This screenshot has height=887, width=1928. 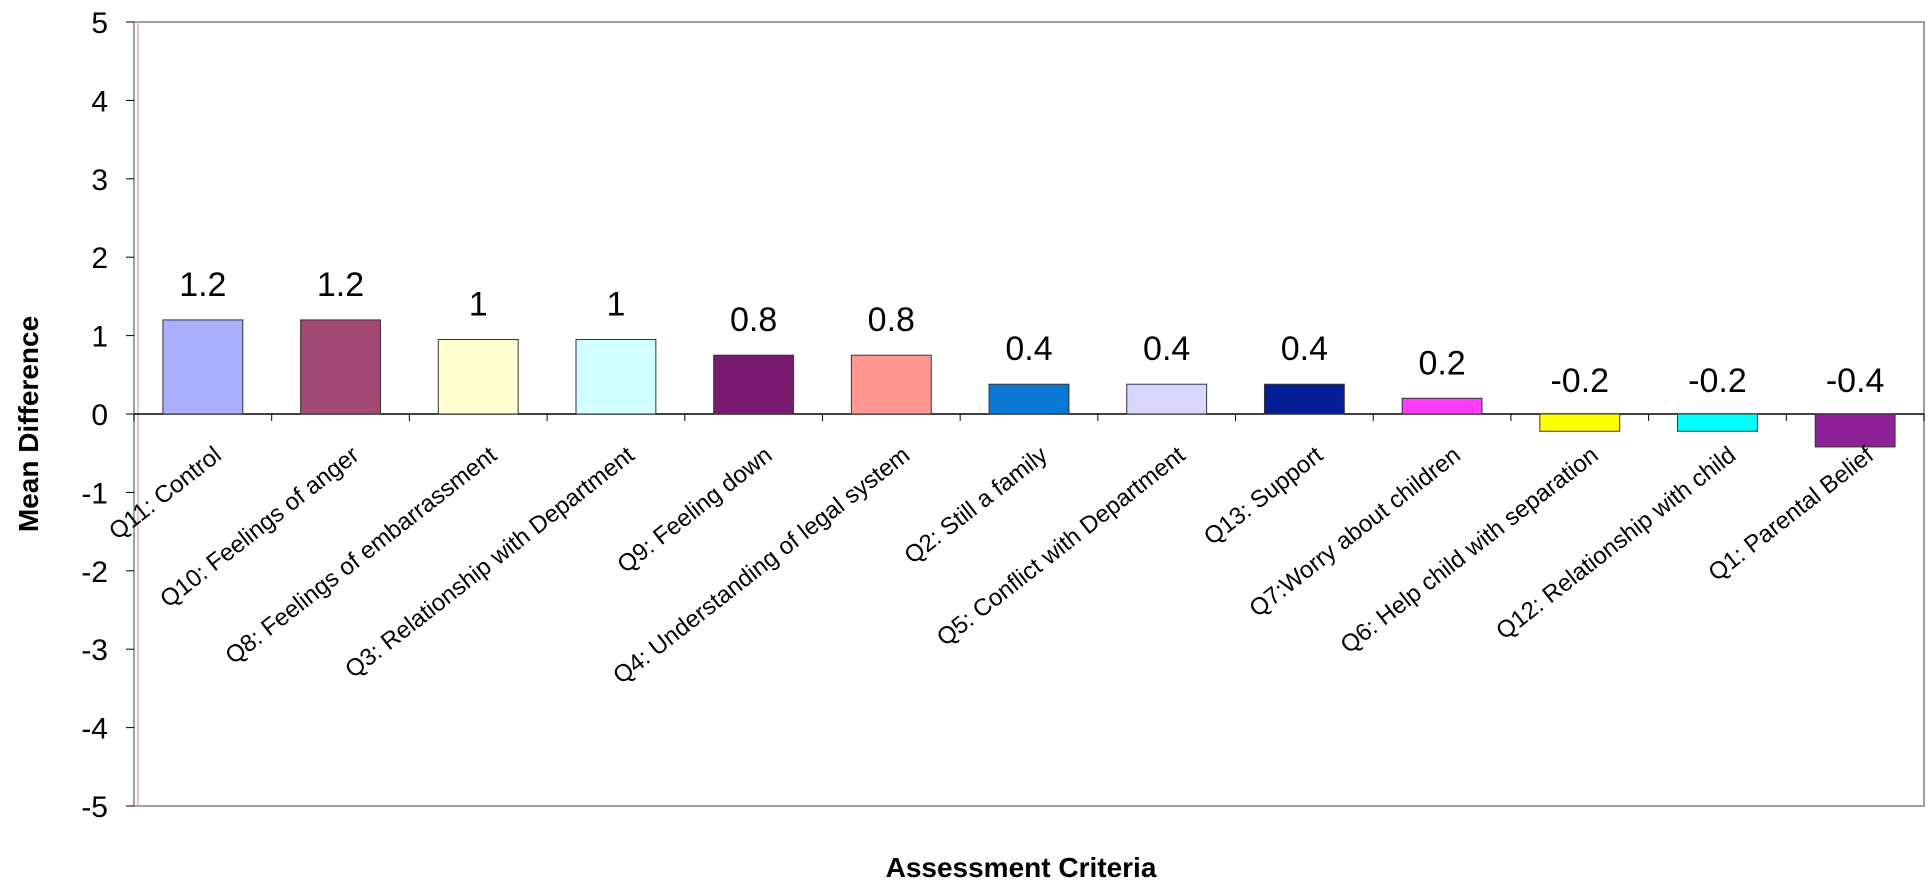 What do you see at coordinates (99, 101) in the screenshot?
I see `y-tick-label: 4` at bounding box center [99, 101].